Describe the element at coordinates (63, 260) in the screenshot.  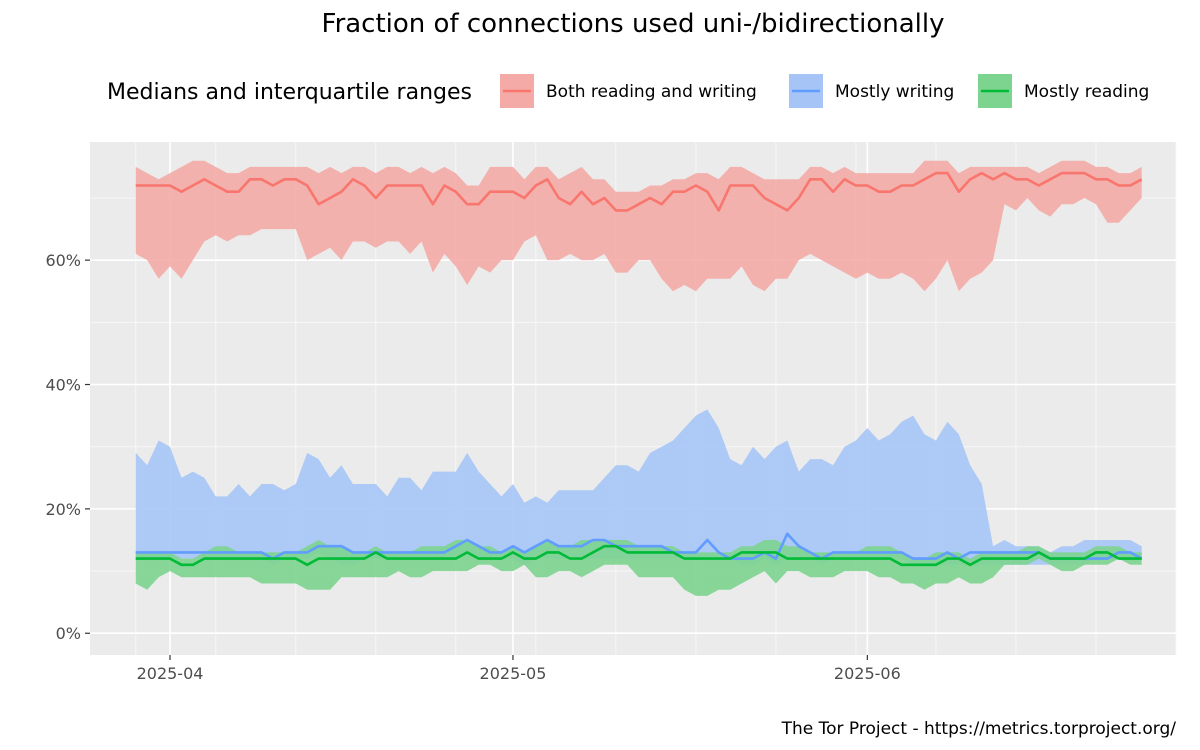
I see `y-tick-label: 60%` at that location.